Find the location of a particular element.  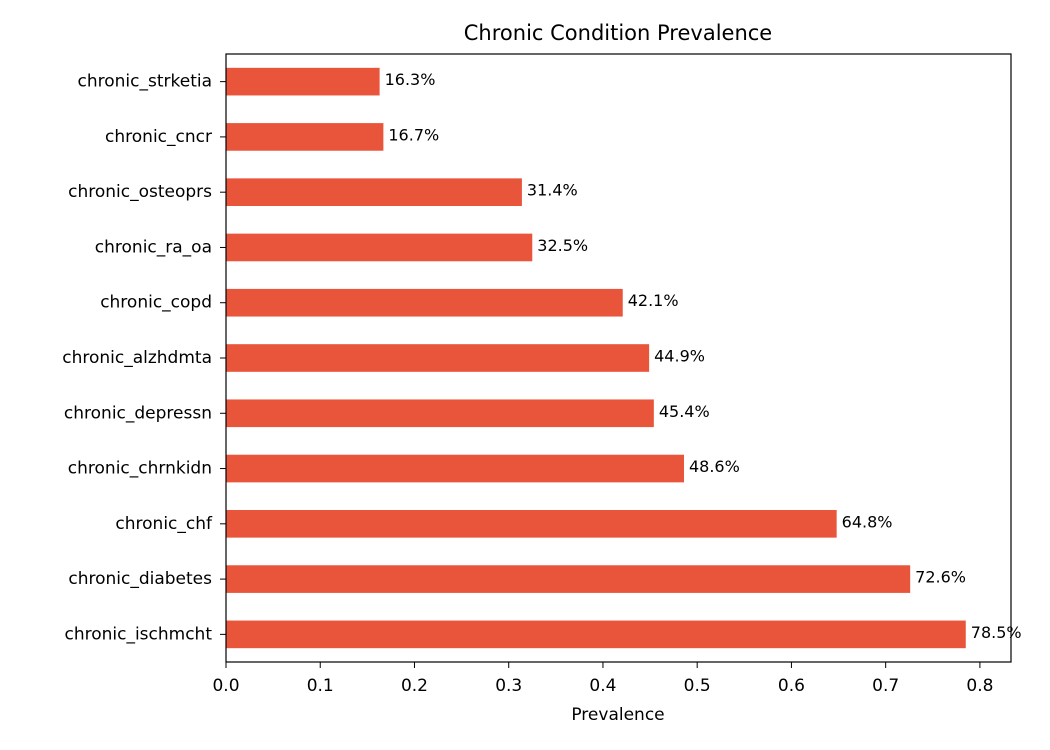

x-axis-label: Prevalence is located at coordinates (617, 715).